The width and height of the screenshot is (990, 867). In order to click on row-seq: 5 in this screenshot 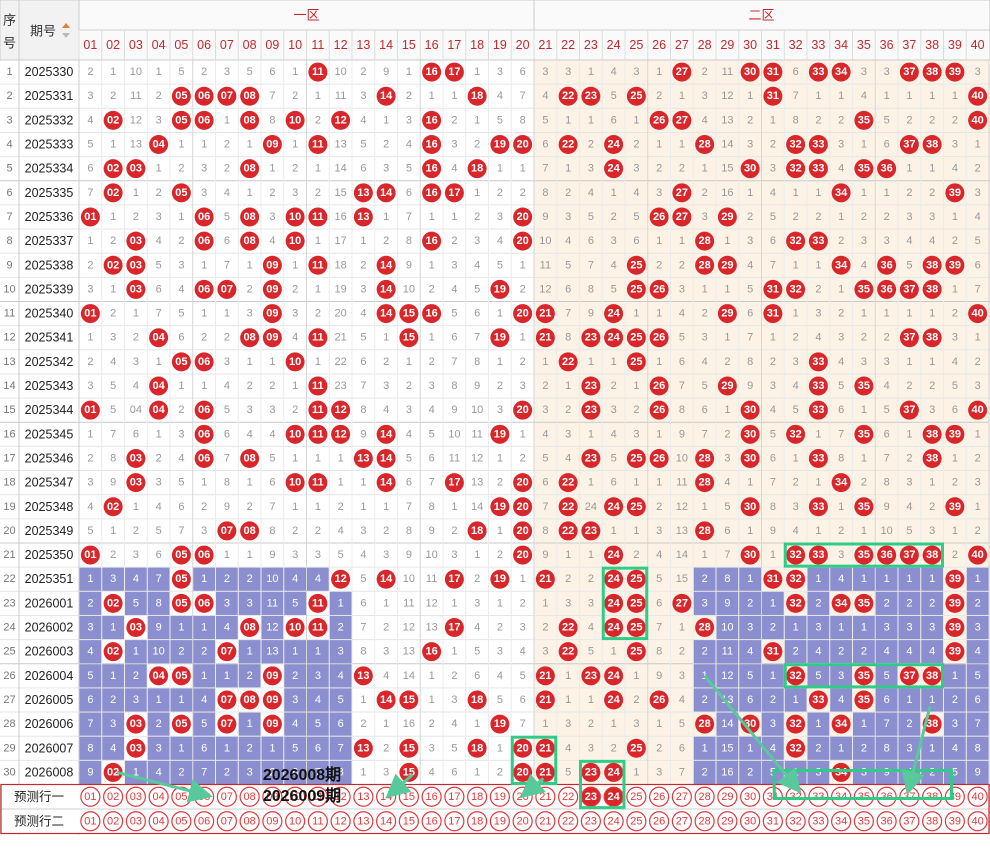, I will do `click(9, 169)`.